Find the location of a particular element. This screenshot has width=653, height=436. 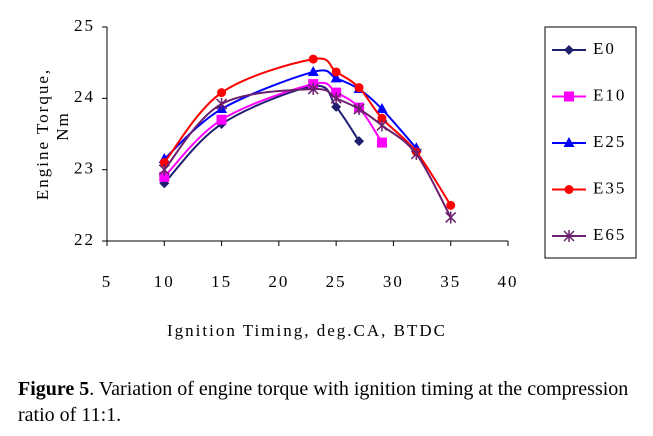

caption-label: Figure 5 is located at coordinates (54, 389).